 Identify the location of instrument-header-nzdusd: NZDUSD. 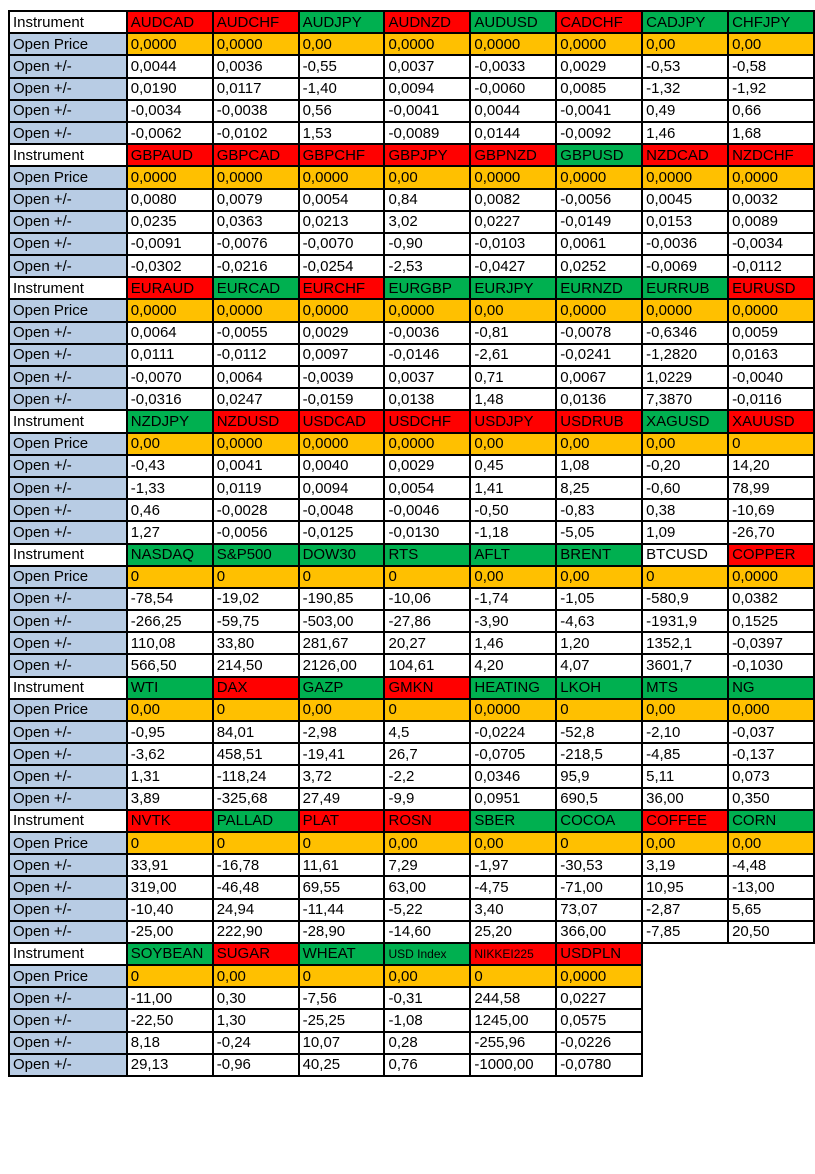
(255, 421).